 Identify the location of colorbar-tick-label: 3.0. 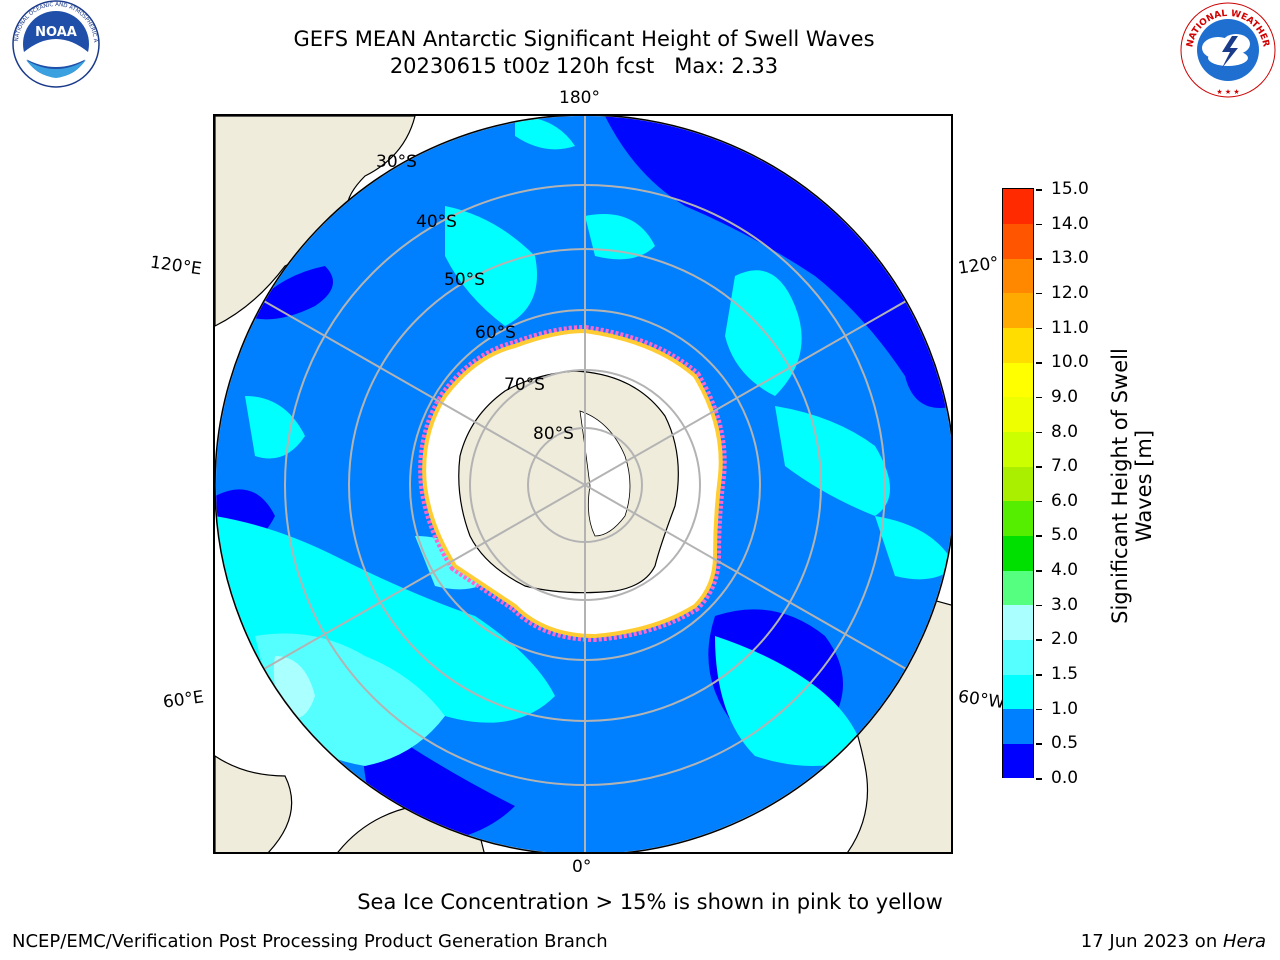
(1065, 604).